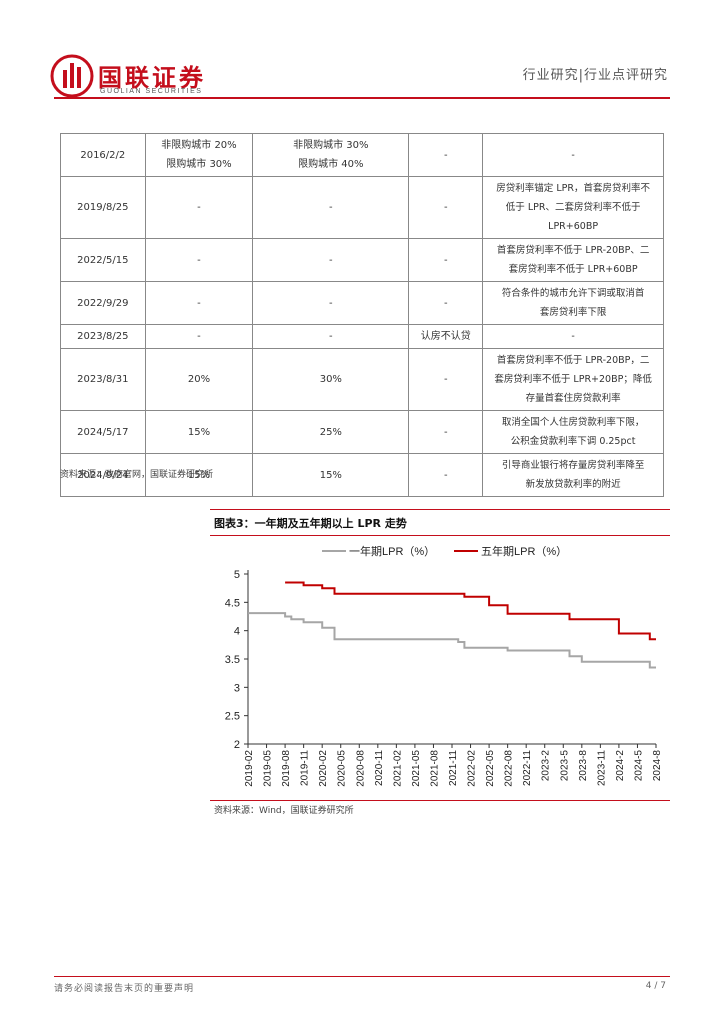  I want to click on x-tick-label: 2021-05, so click(416, 768).